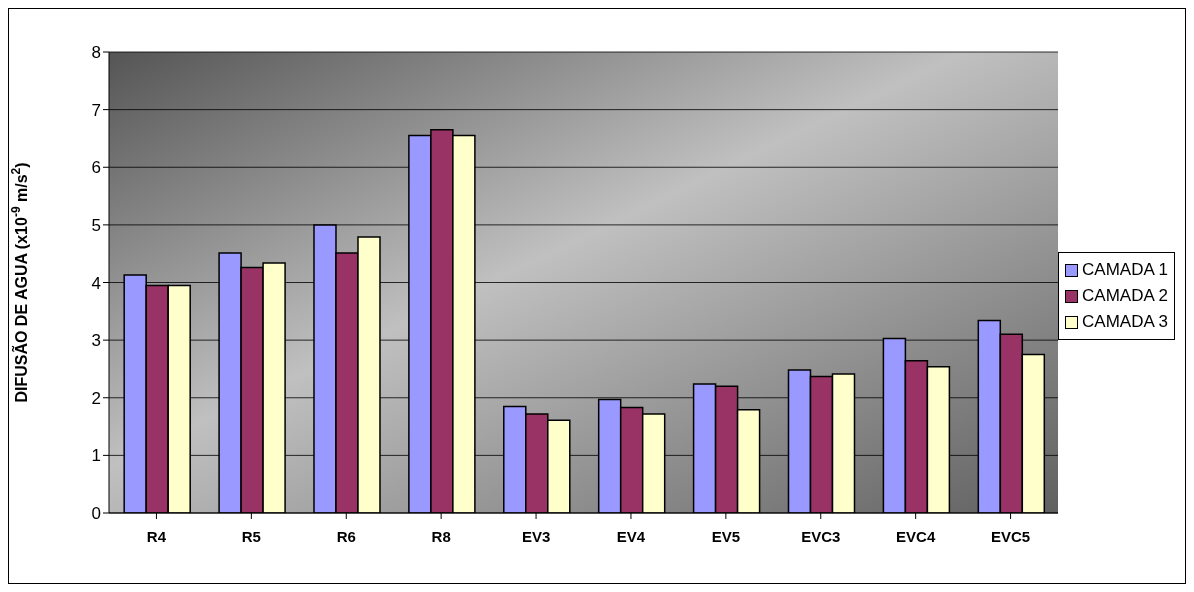 This screenshot has height=592, width=1194. I want to click on y-tick-label: 8, so click(96, 53).